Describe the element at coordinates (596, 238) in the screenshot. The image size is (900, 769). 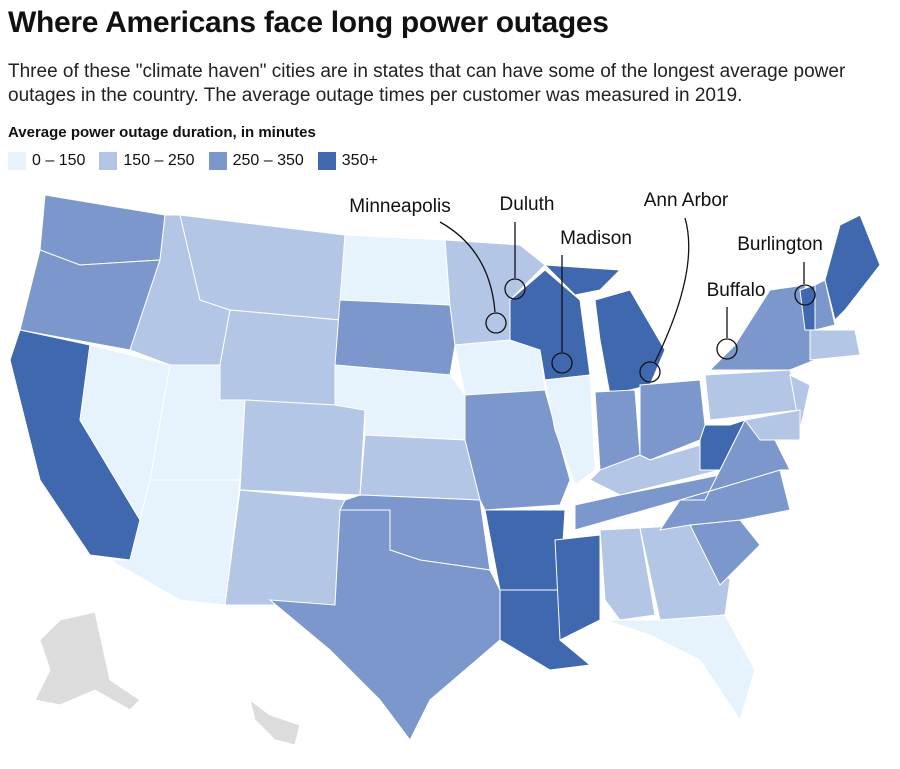
I see `city-label: Madison` at that location.